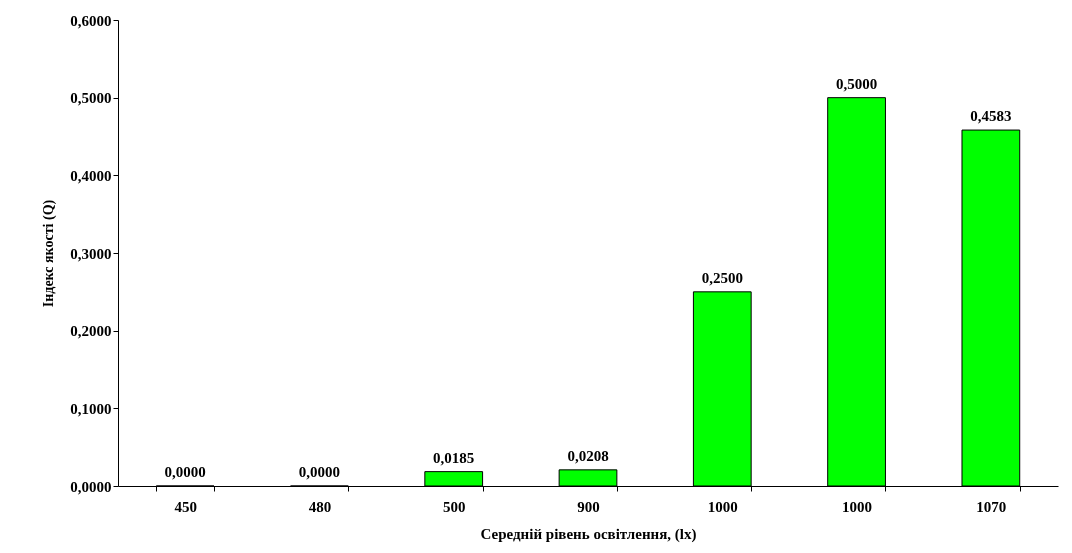  What do you see at coordinates (588, 506) in the screenshot?
I see `x-tick-label: 900` at bounding box center [588, 506].